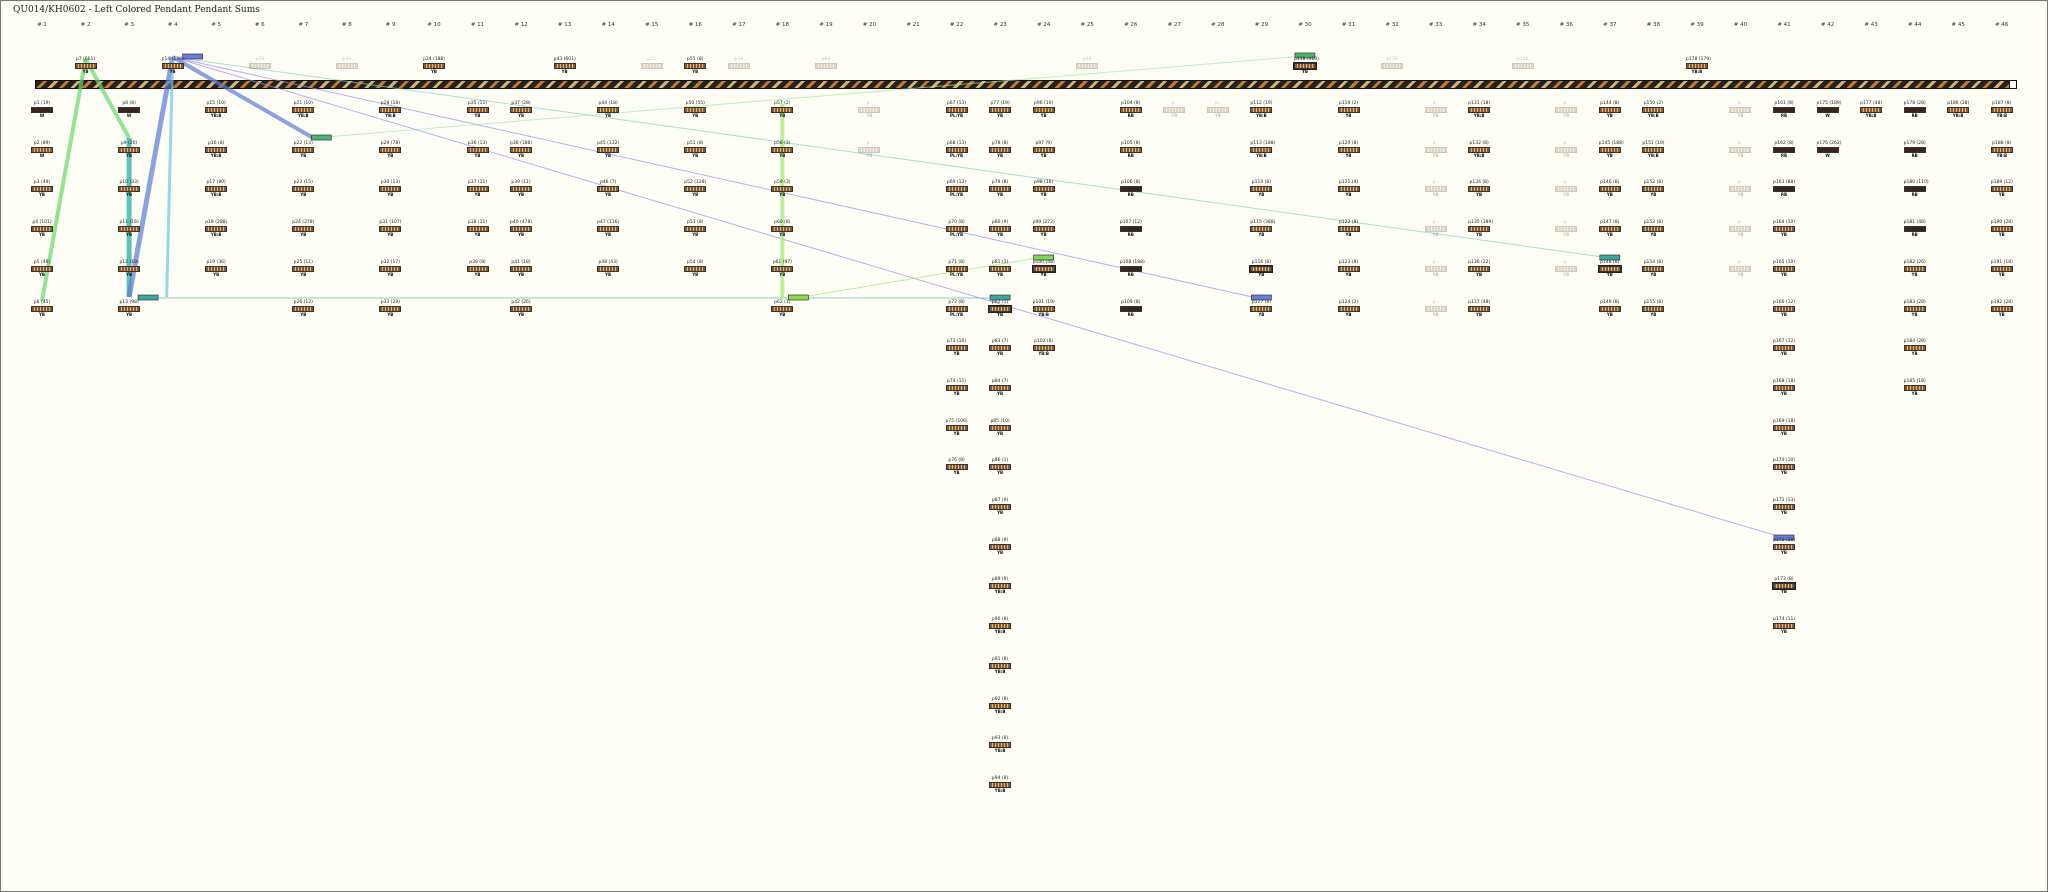 The image size is (2048, 892). I want to click on pendant: p15 (10) YB:B, so click(216, 109).